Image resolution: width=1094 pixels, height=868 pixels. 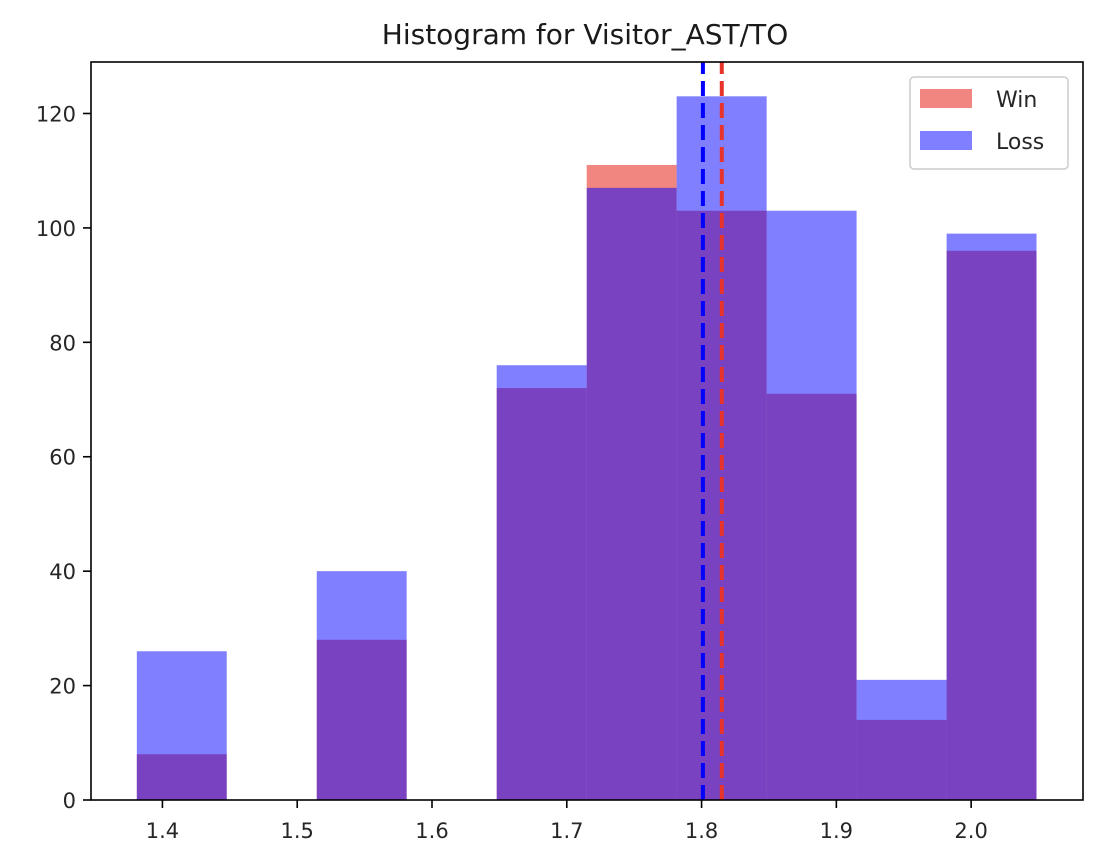 What do you see at coordinates (701, 831) in the screenshot?
I see `x-tick-label-4: 1.8` at bounding box center [701, 831].